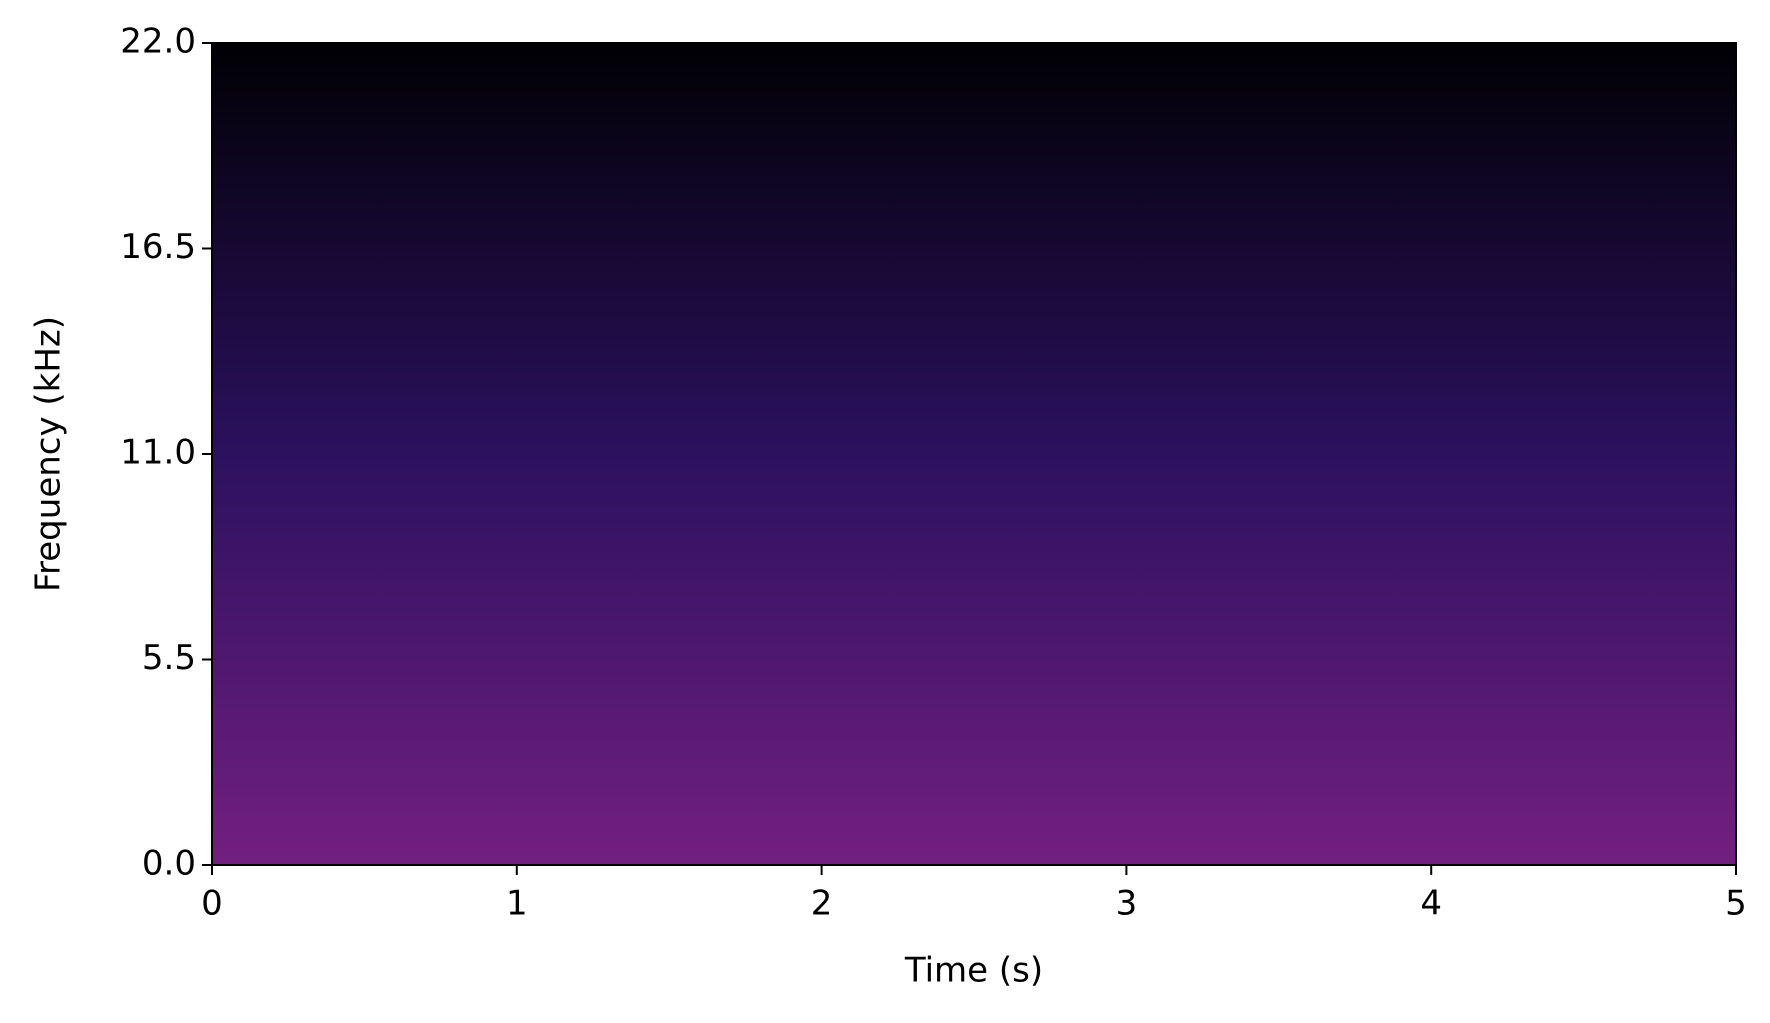 Image resolution: width=1770 pixels, height=1023 pixels. Describe the element at coordinates (1127, 904) in the screenshot. I see `x-tick-label: 3` at that location.